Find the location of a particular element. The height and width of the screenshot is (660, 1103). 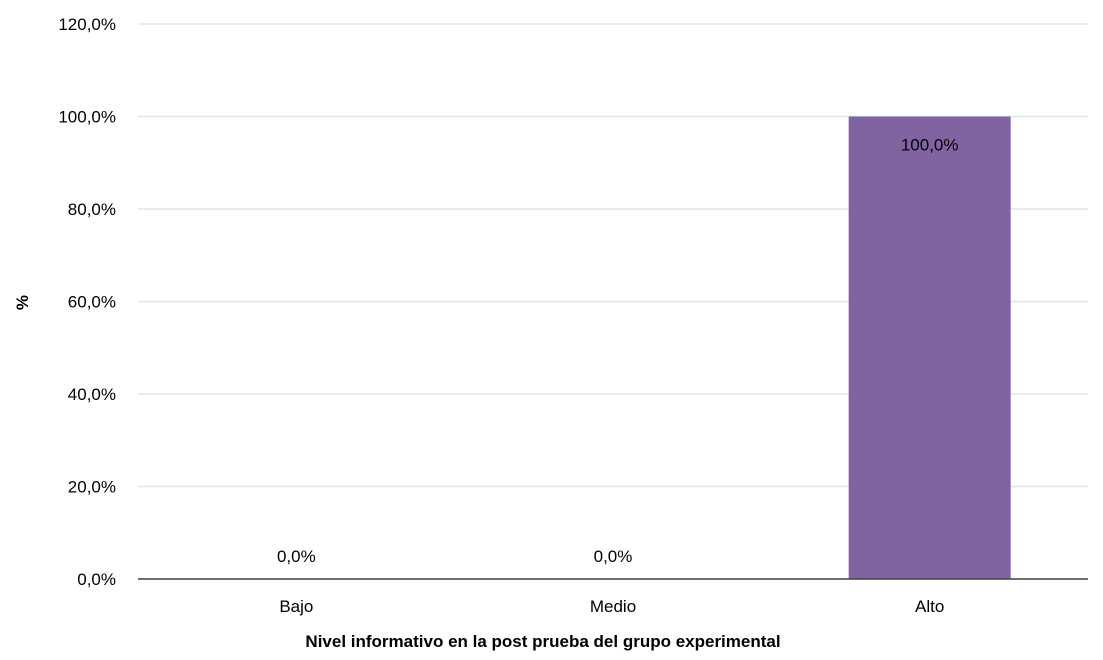

bars is located at coordinates (929, 347).